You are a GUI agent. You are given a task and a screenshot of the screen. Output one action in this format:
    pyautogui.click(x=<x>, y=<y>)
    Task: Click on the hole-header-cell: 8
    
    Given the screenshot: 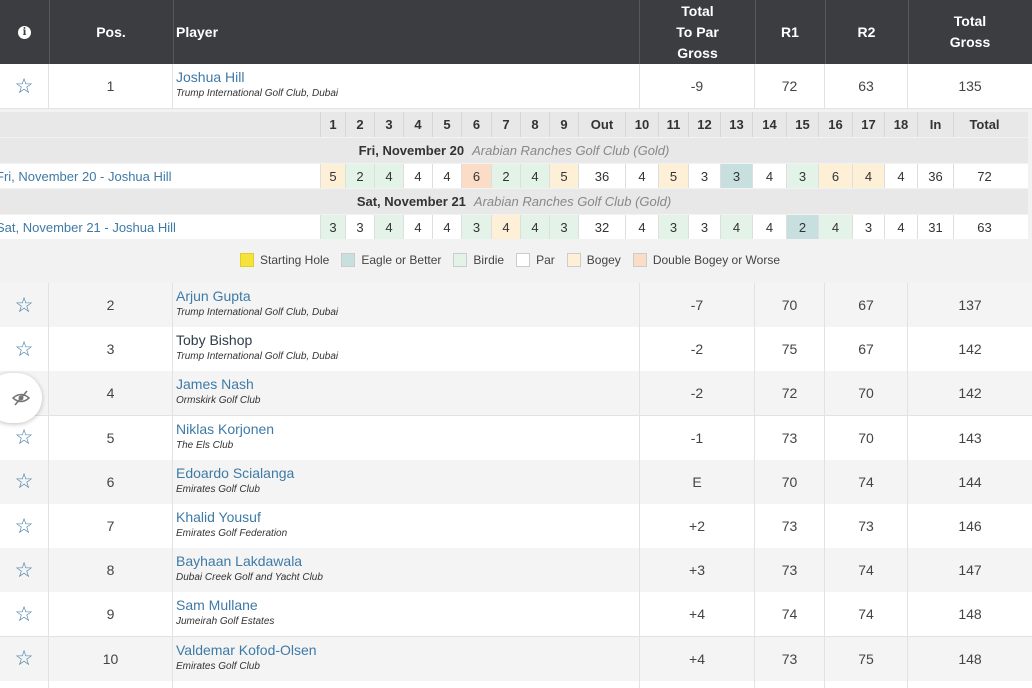 What is the action you would take?
    pyautogui.click(x=534, y=124)
    